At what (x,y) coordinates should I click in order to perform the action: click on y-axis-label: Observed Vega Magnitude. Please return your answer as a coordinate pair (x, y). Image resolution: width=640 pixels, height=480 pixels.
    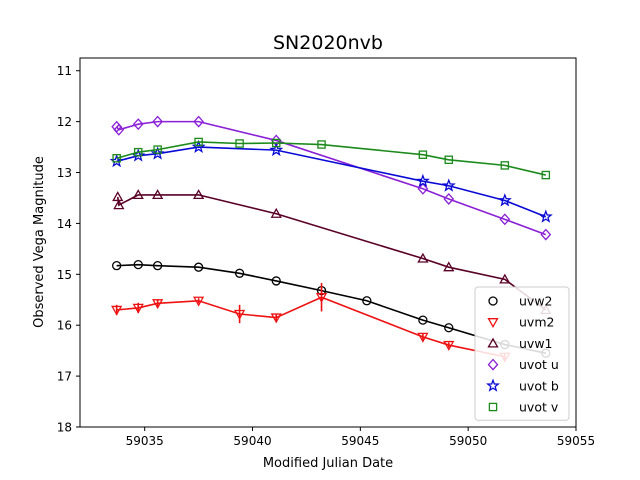
    Looking at the image, I should click on (39, 242).